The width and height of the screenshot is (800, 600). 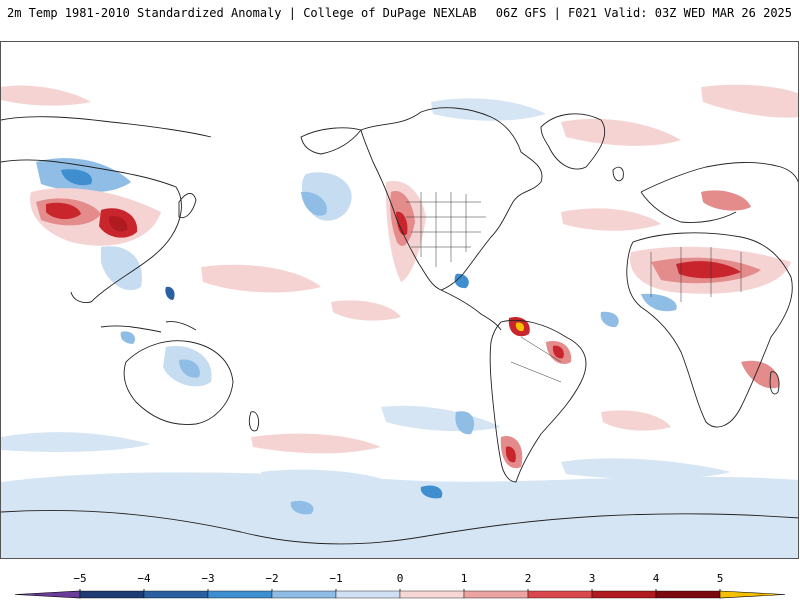 I want to click on alaska-outline, so click(x=331, y=141).